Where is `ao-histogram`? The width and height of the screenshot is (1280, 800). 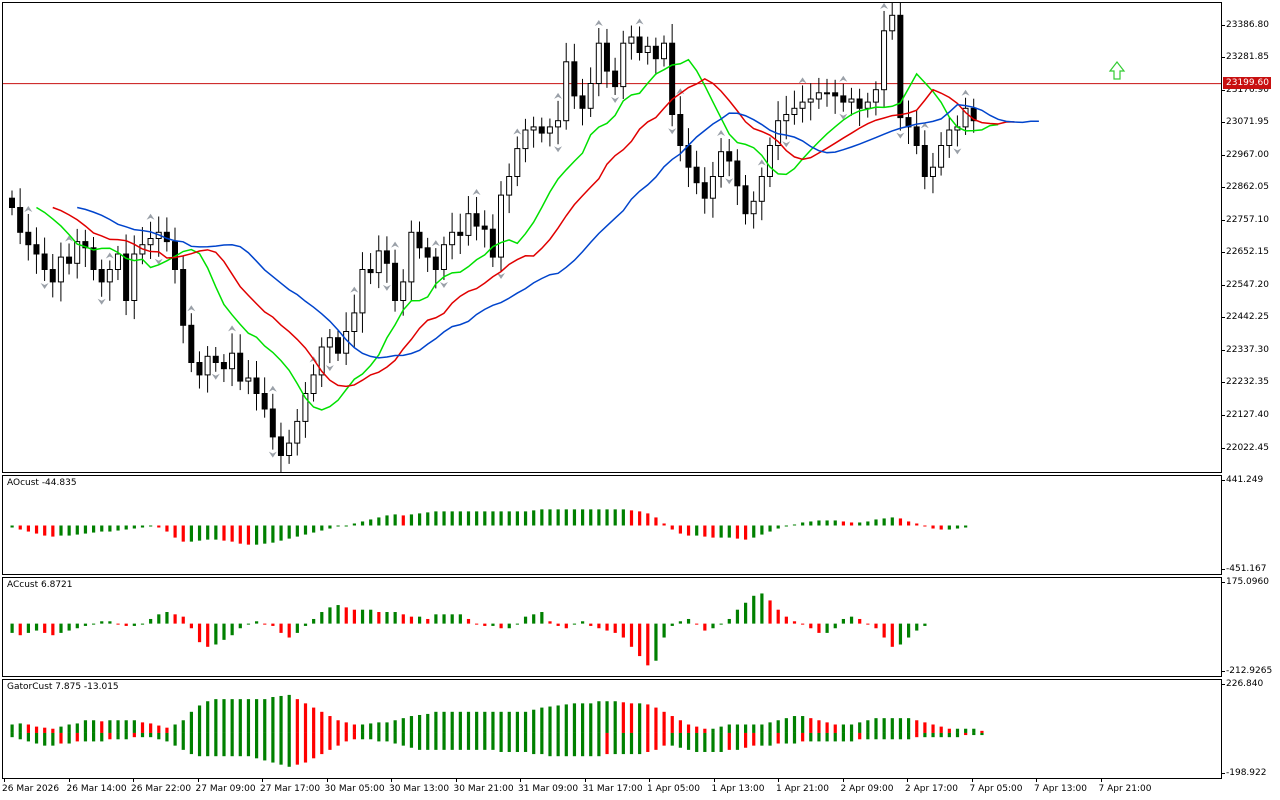 ao-histogram is located at coordinates (489, 527).